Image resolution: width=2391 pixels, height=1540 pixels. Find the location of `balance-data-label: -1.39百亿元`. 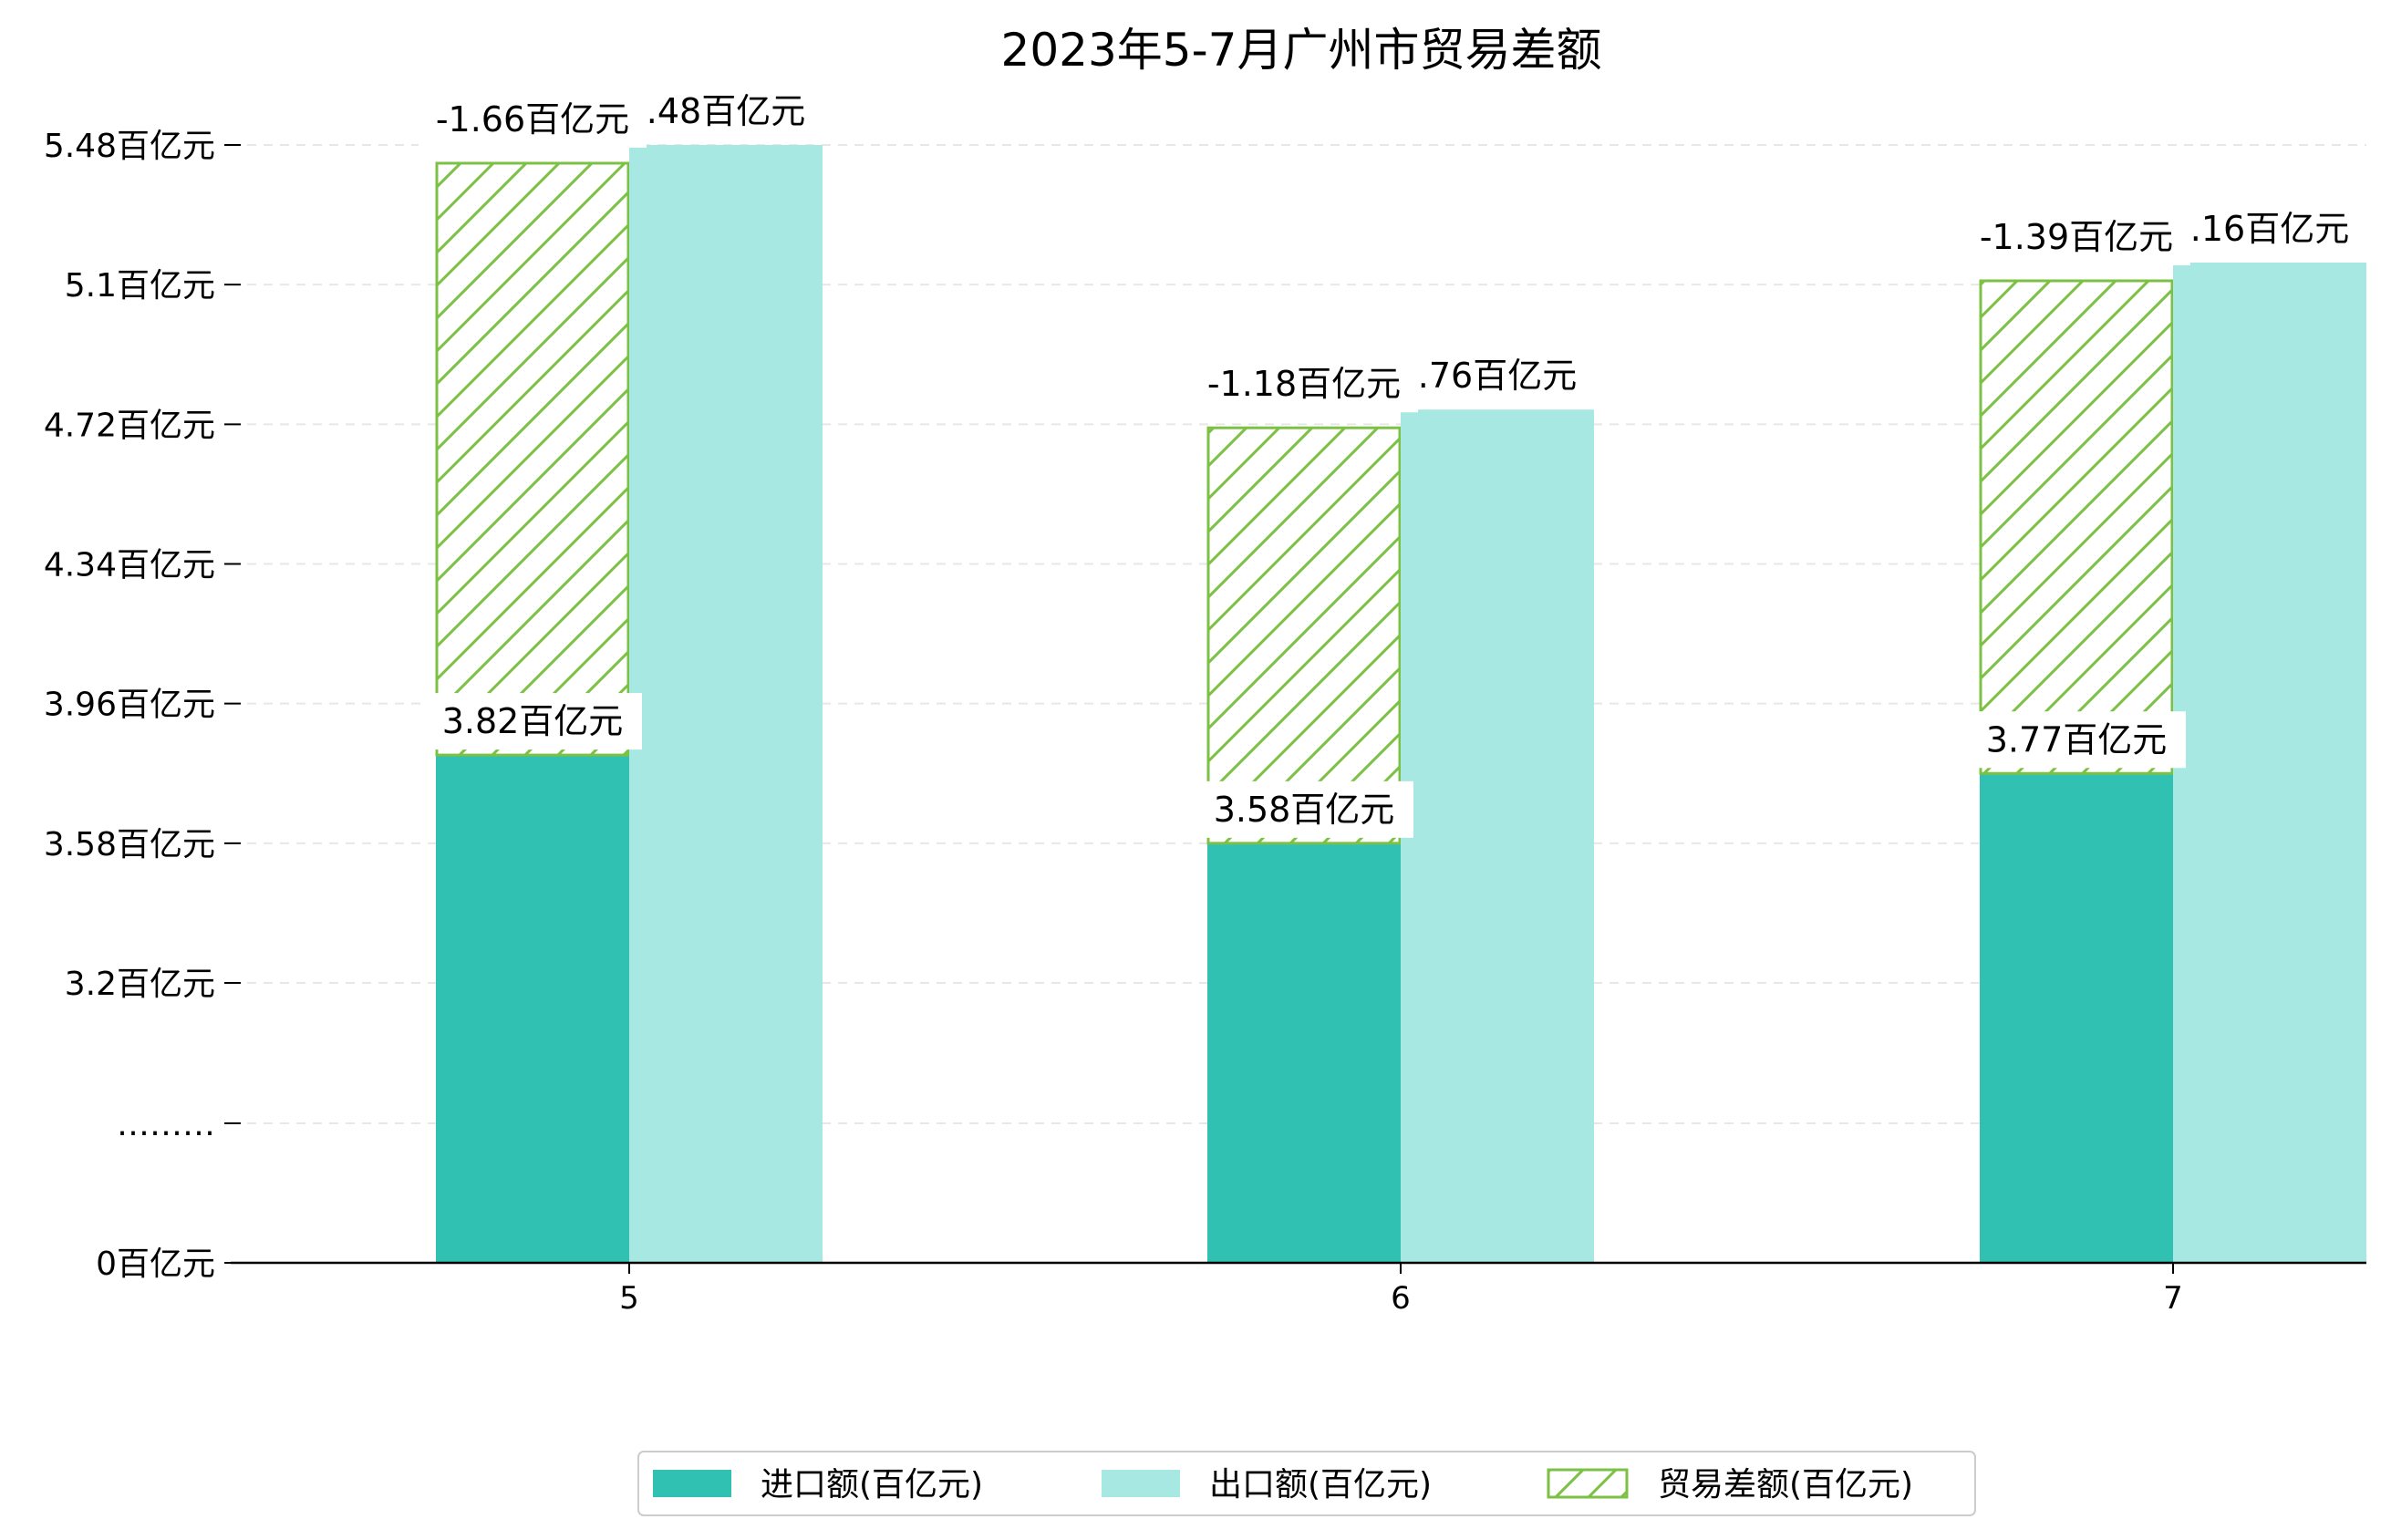

balance-data-label: -1.39百亿元 is located at coordinates (2077, 237).